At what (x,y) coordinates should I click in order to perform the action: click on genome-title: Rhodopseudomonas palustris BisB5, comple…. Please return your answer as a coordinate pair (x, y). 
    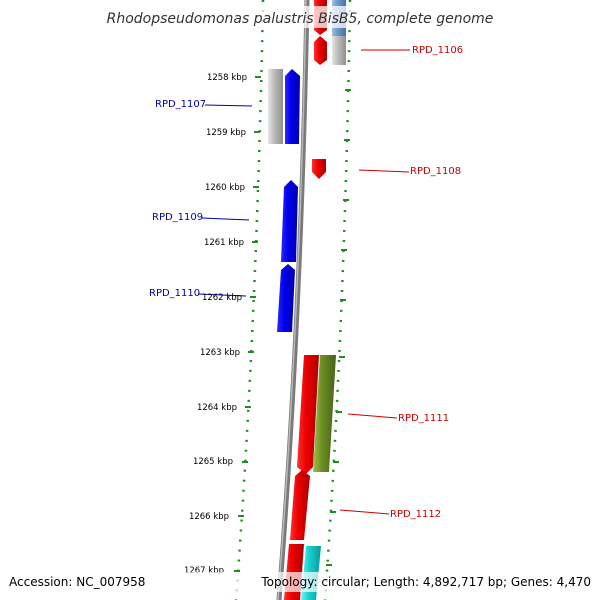
    Looking at the image, I should click on (300, 19).